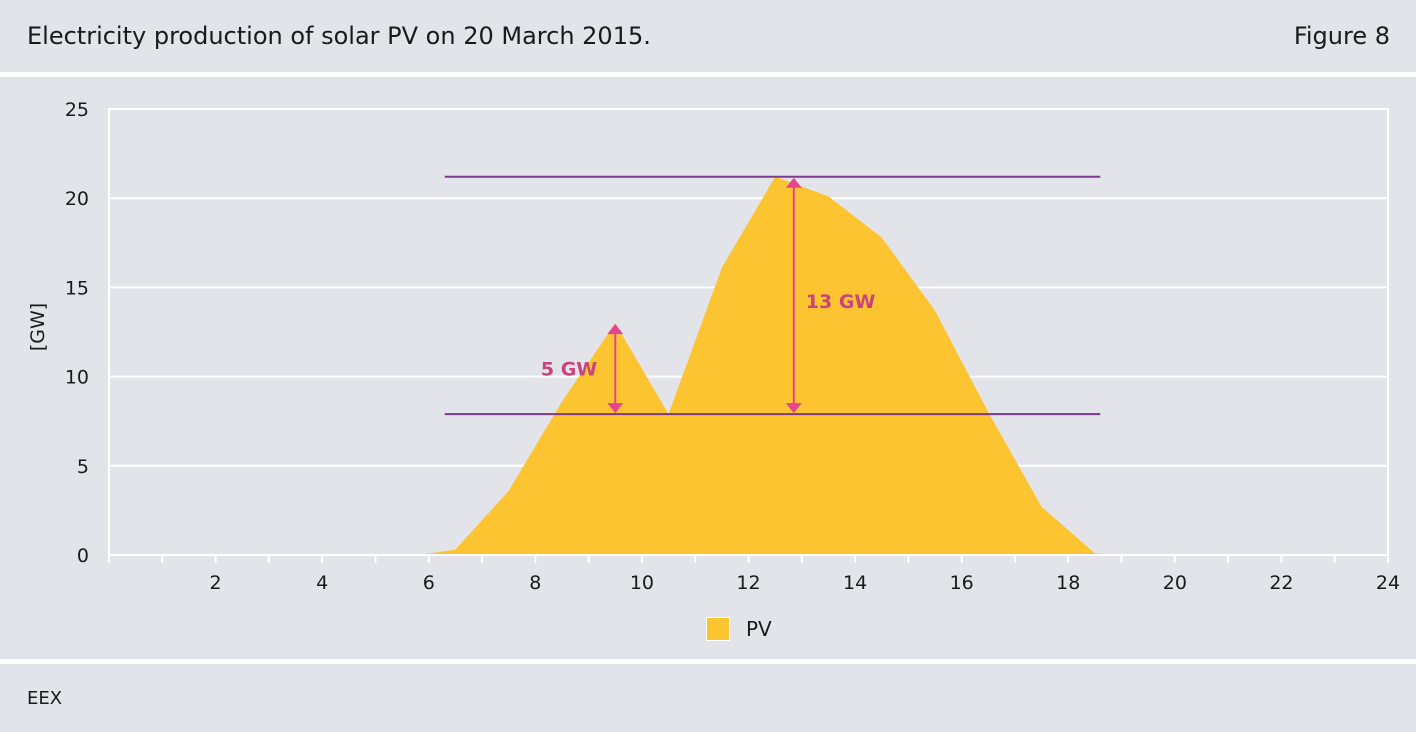 The height and width of the screenshot is (732, 1416). I want to click on y-tick-label-15: 15, so click(77, 288).